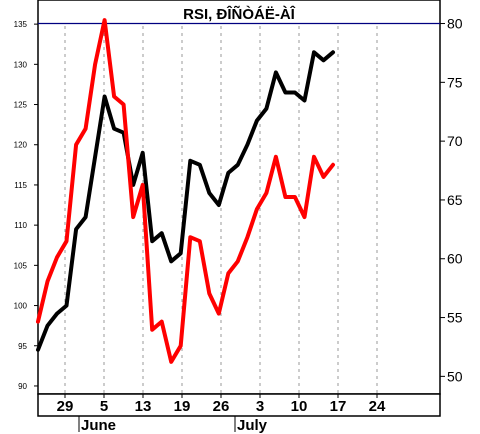  Describe the element at coordinates (98, 425) in the screenshot. I see `month-label: June` at that location.